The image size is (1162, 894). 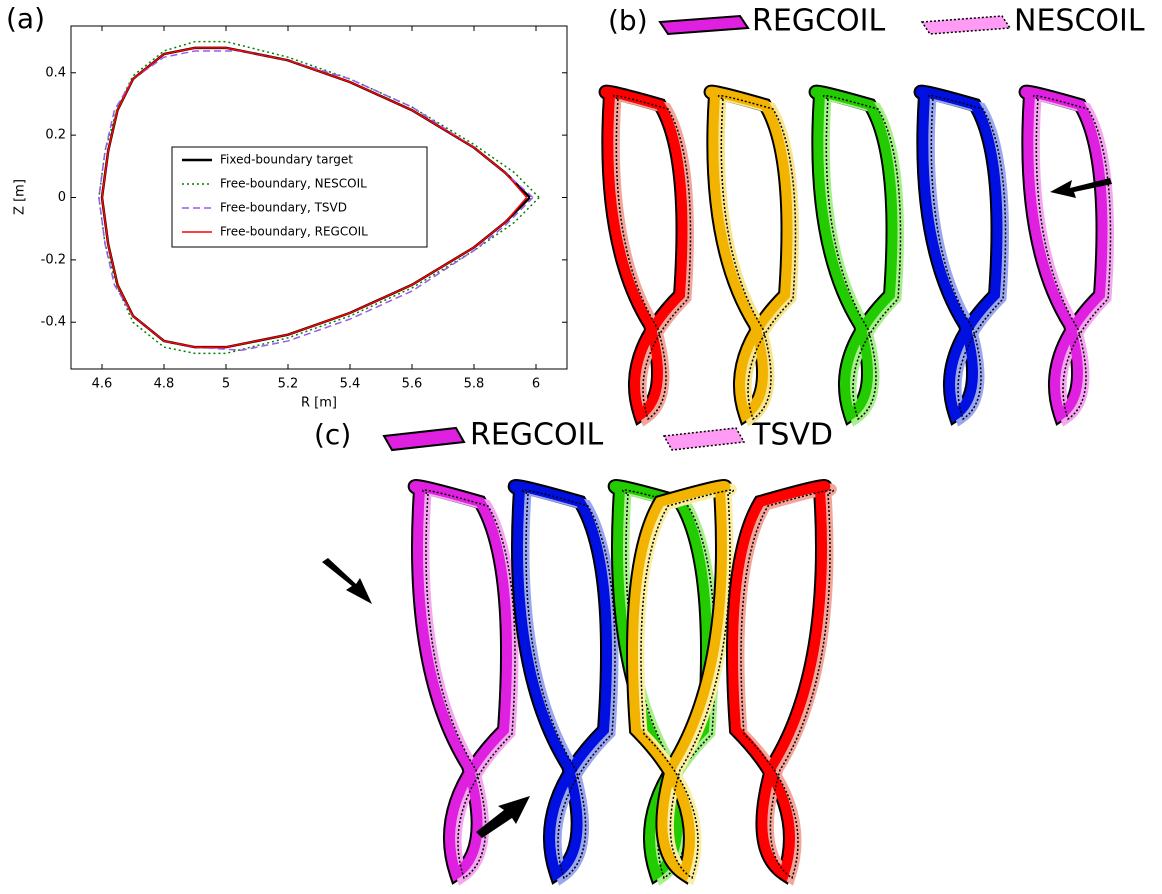 What do you see at coordinates (102, 384) in the screenshot?
I see `x-tick-label: 4.6` at bounding box center [102, 384].